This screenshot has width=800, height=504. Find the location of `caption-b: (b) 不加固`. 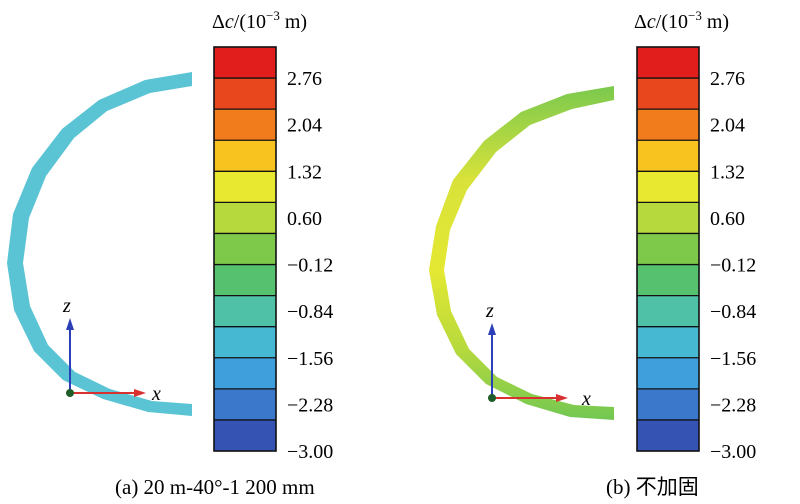

caption-b: (b) 不加固 is located at coordinates (652, 487).